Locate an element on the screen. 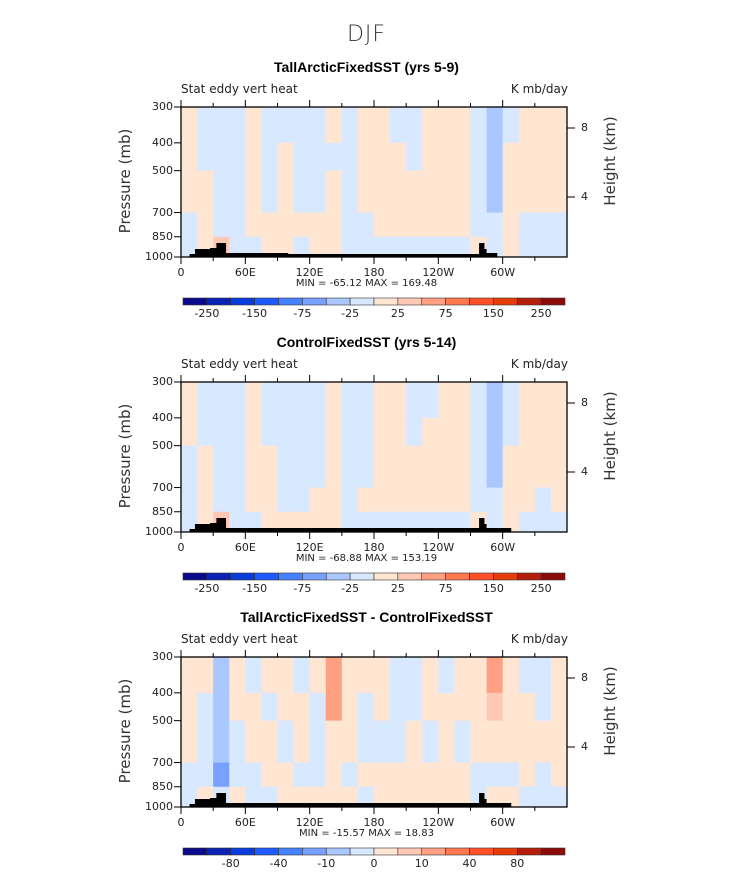  y-tick-label: 1000 is located at coordinates (159, 531).